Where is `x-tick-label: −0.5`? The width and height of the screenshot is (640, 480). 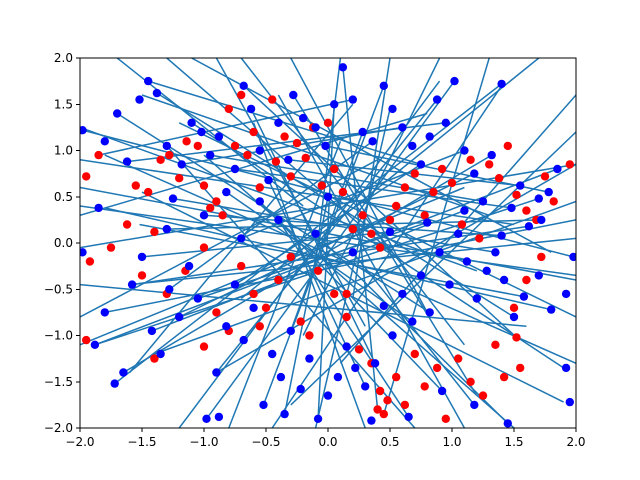
x-tick-label: −0.5 is located at coordinates (265, 442).